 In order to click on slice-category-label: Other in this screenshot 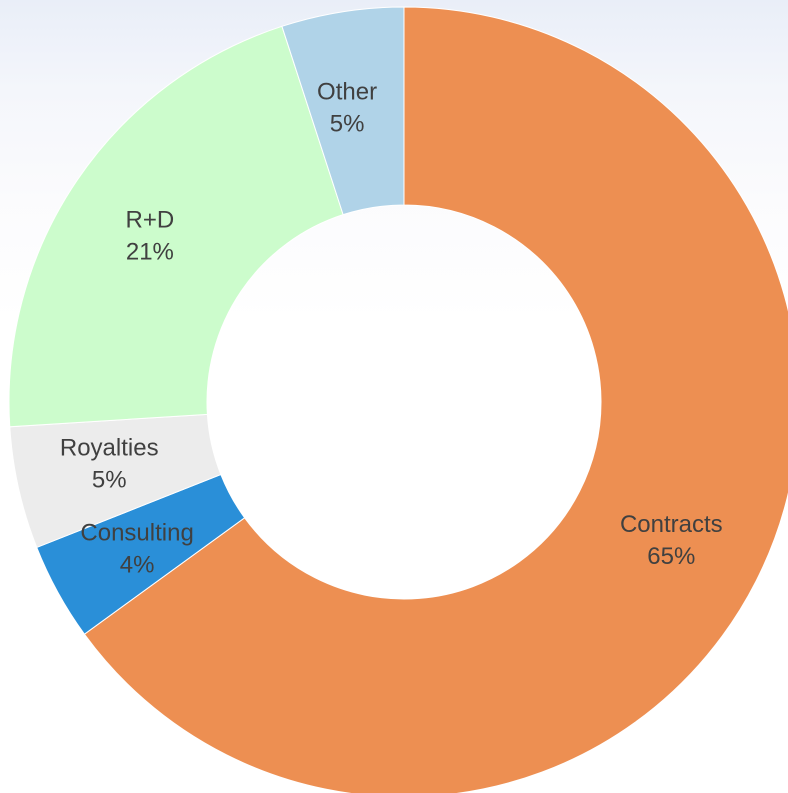, I will do `click(347, 92)`.